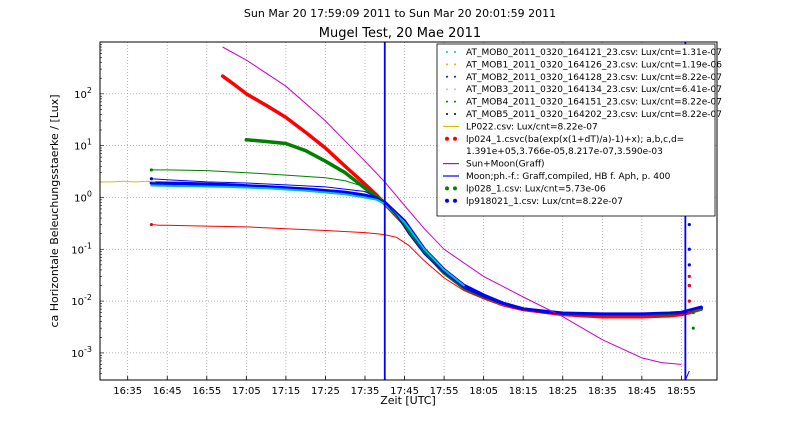  What do you see at coordinates (206, 391) in the screenshot?
I see `x-tick-label: 16:55` at bounding box center [206, 391].